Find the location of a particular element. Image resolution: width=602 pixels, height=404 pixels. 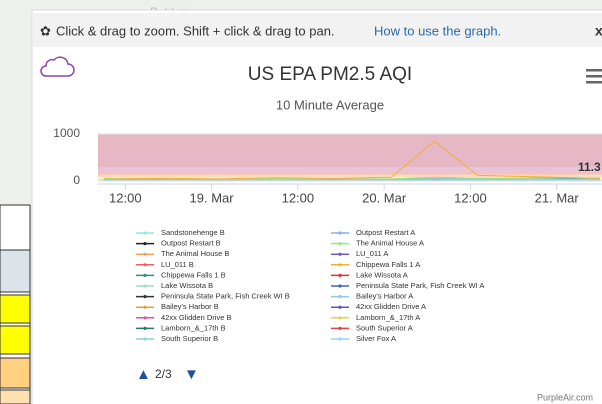

chart-subtitle: 10 Minute Average is located at coordinates (330, 104).